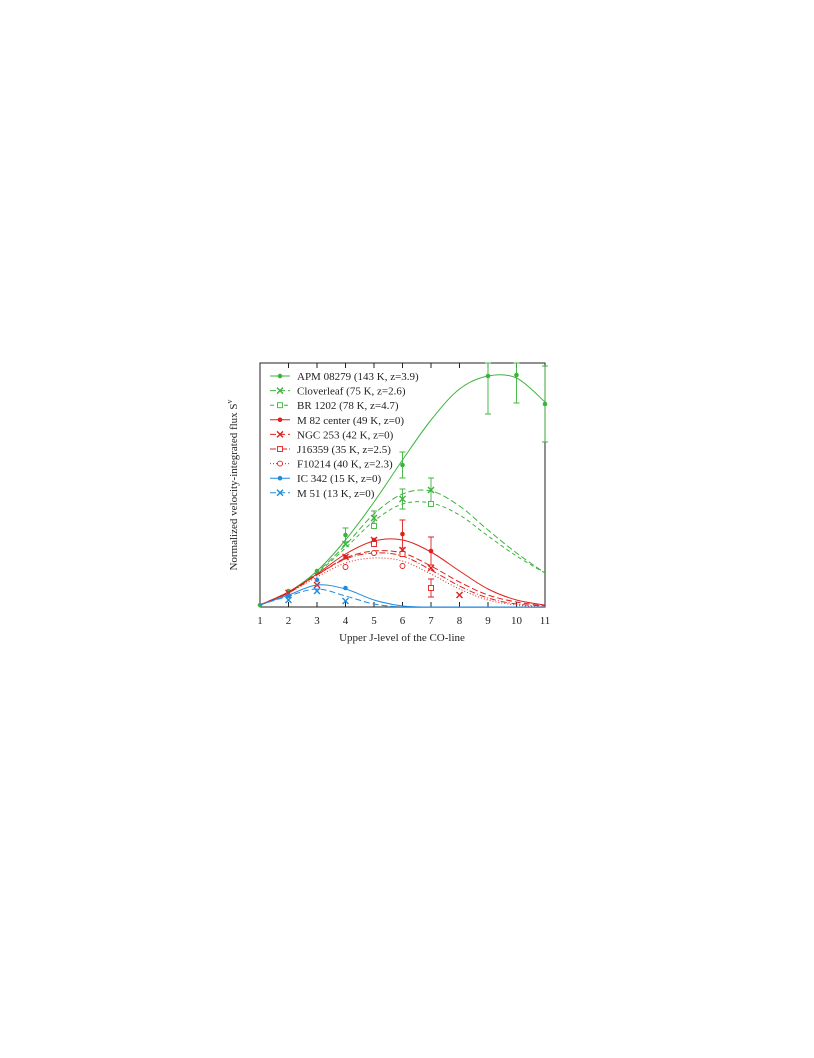 Image resolution: width=814 pixels, height=1058 pixels. What do you see at coordinates (346, 621) in the screenshot?
I see `x-tick-label: 4` at bounding box center [346, 621].